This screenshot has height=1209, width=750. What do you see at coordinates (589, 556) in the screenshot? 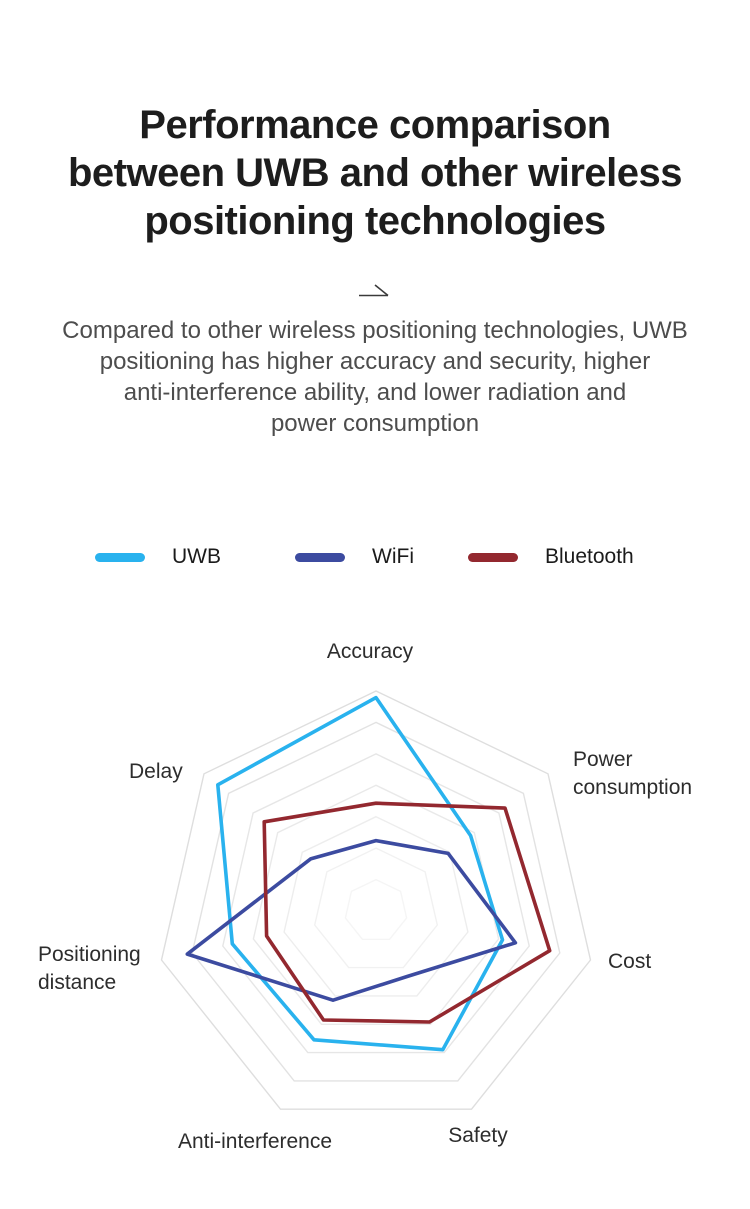
I see `legend-label-bluetooth: Bluetooth` at bounding box center [589, 556].